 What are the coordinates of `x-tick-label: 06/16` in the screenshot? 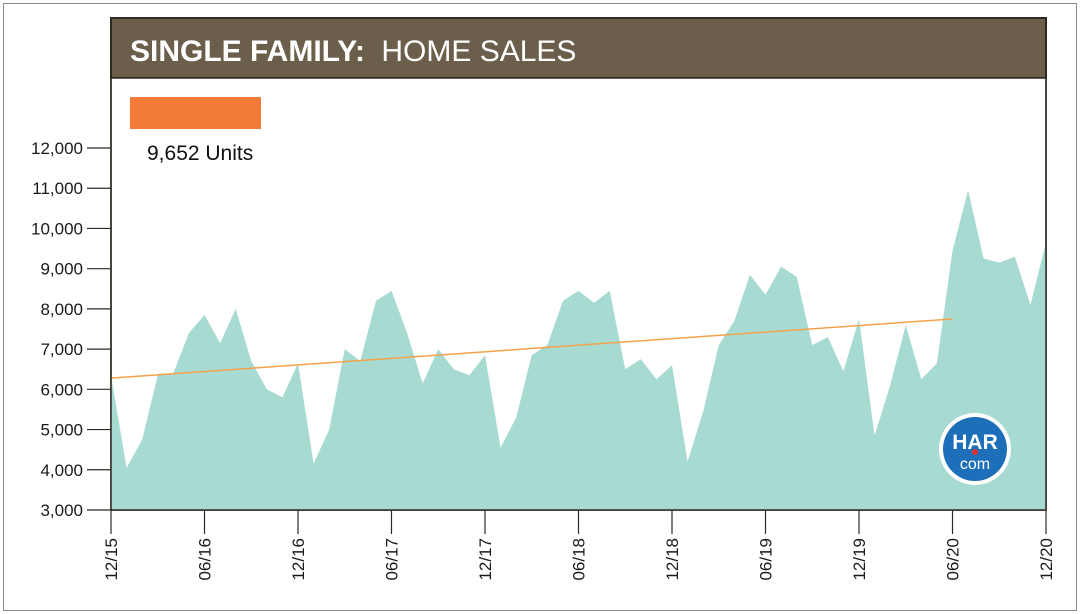 It's located at (205, 559).